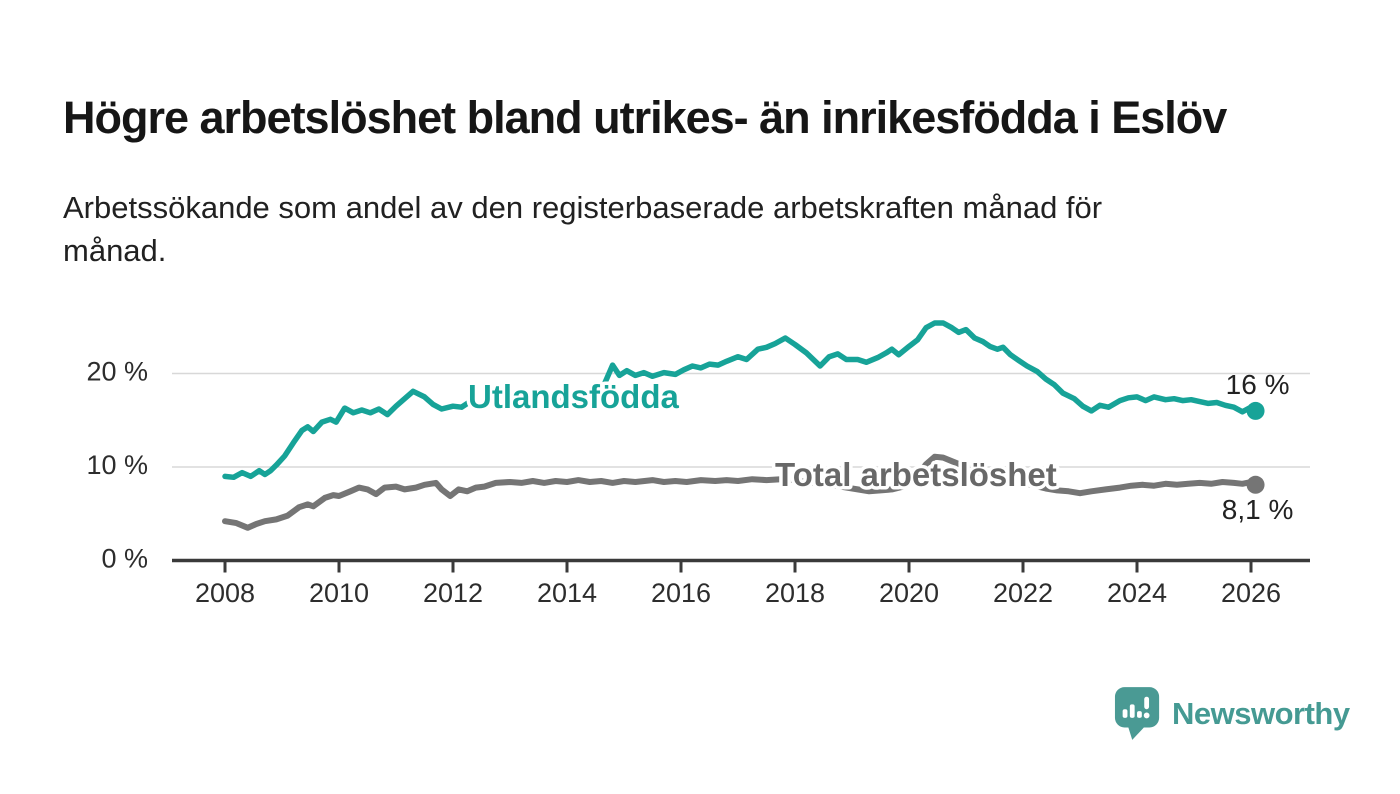 This screenshot has height=794, width=1400. I want to click on newsworthy-logo-text: Newsworthy, so click(1261, 713).